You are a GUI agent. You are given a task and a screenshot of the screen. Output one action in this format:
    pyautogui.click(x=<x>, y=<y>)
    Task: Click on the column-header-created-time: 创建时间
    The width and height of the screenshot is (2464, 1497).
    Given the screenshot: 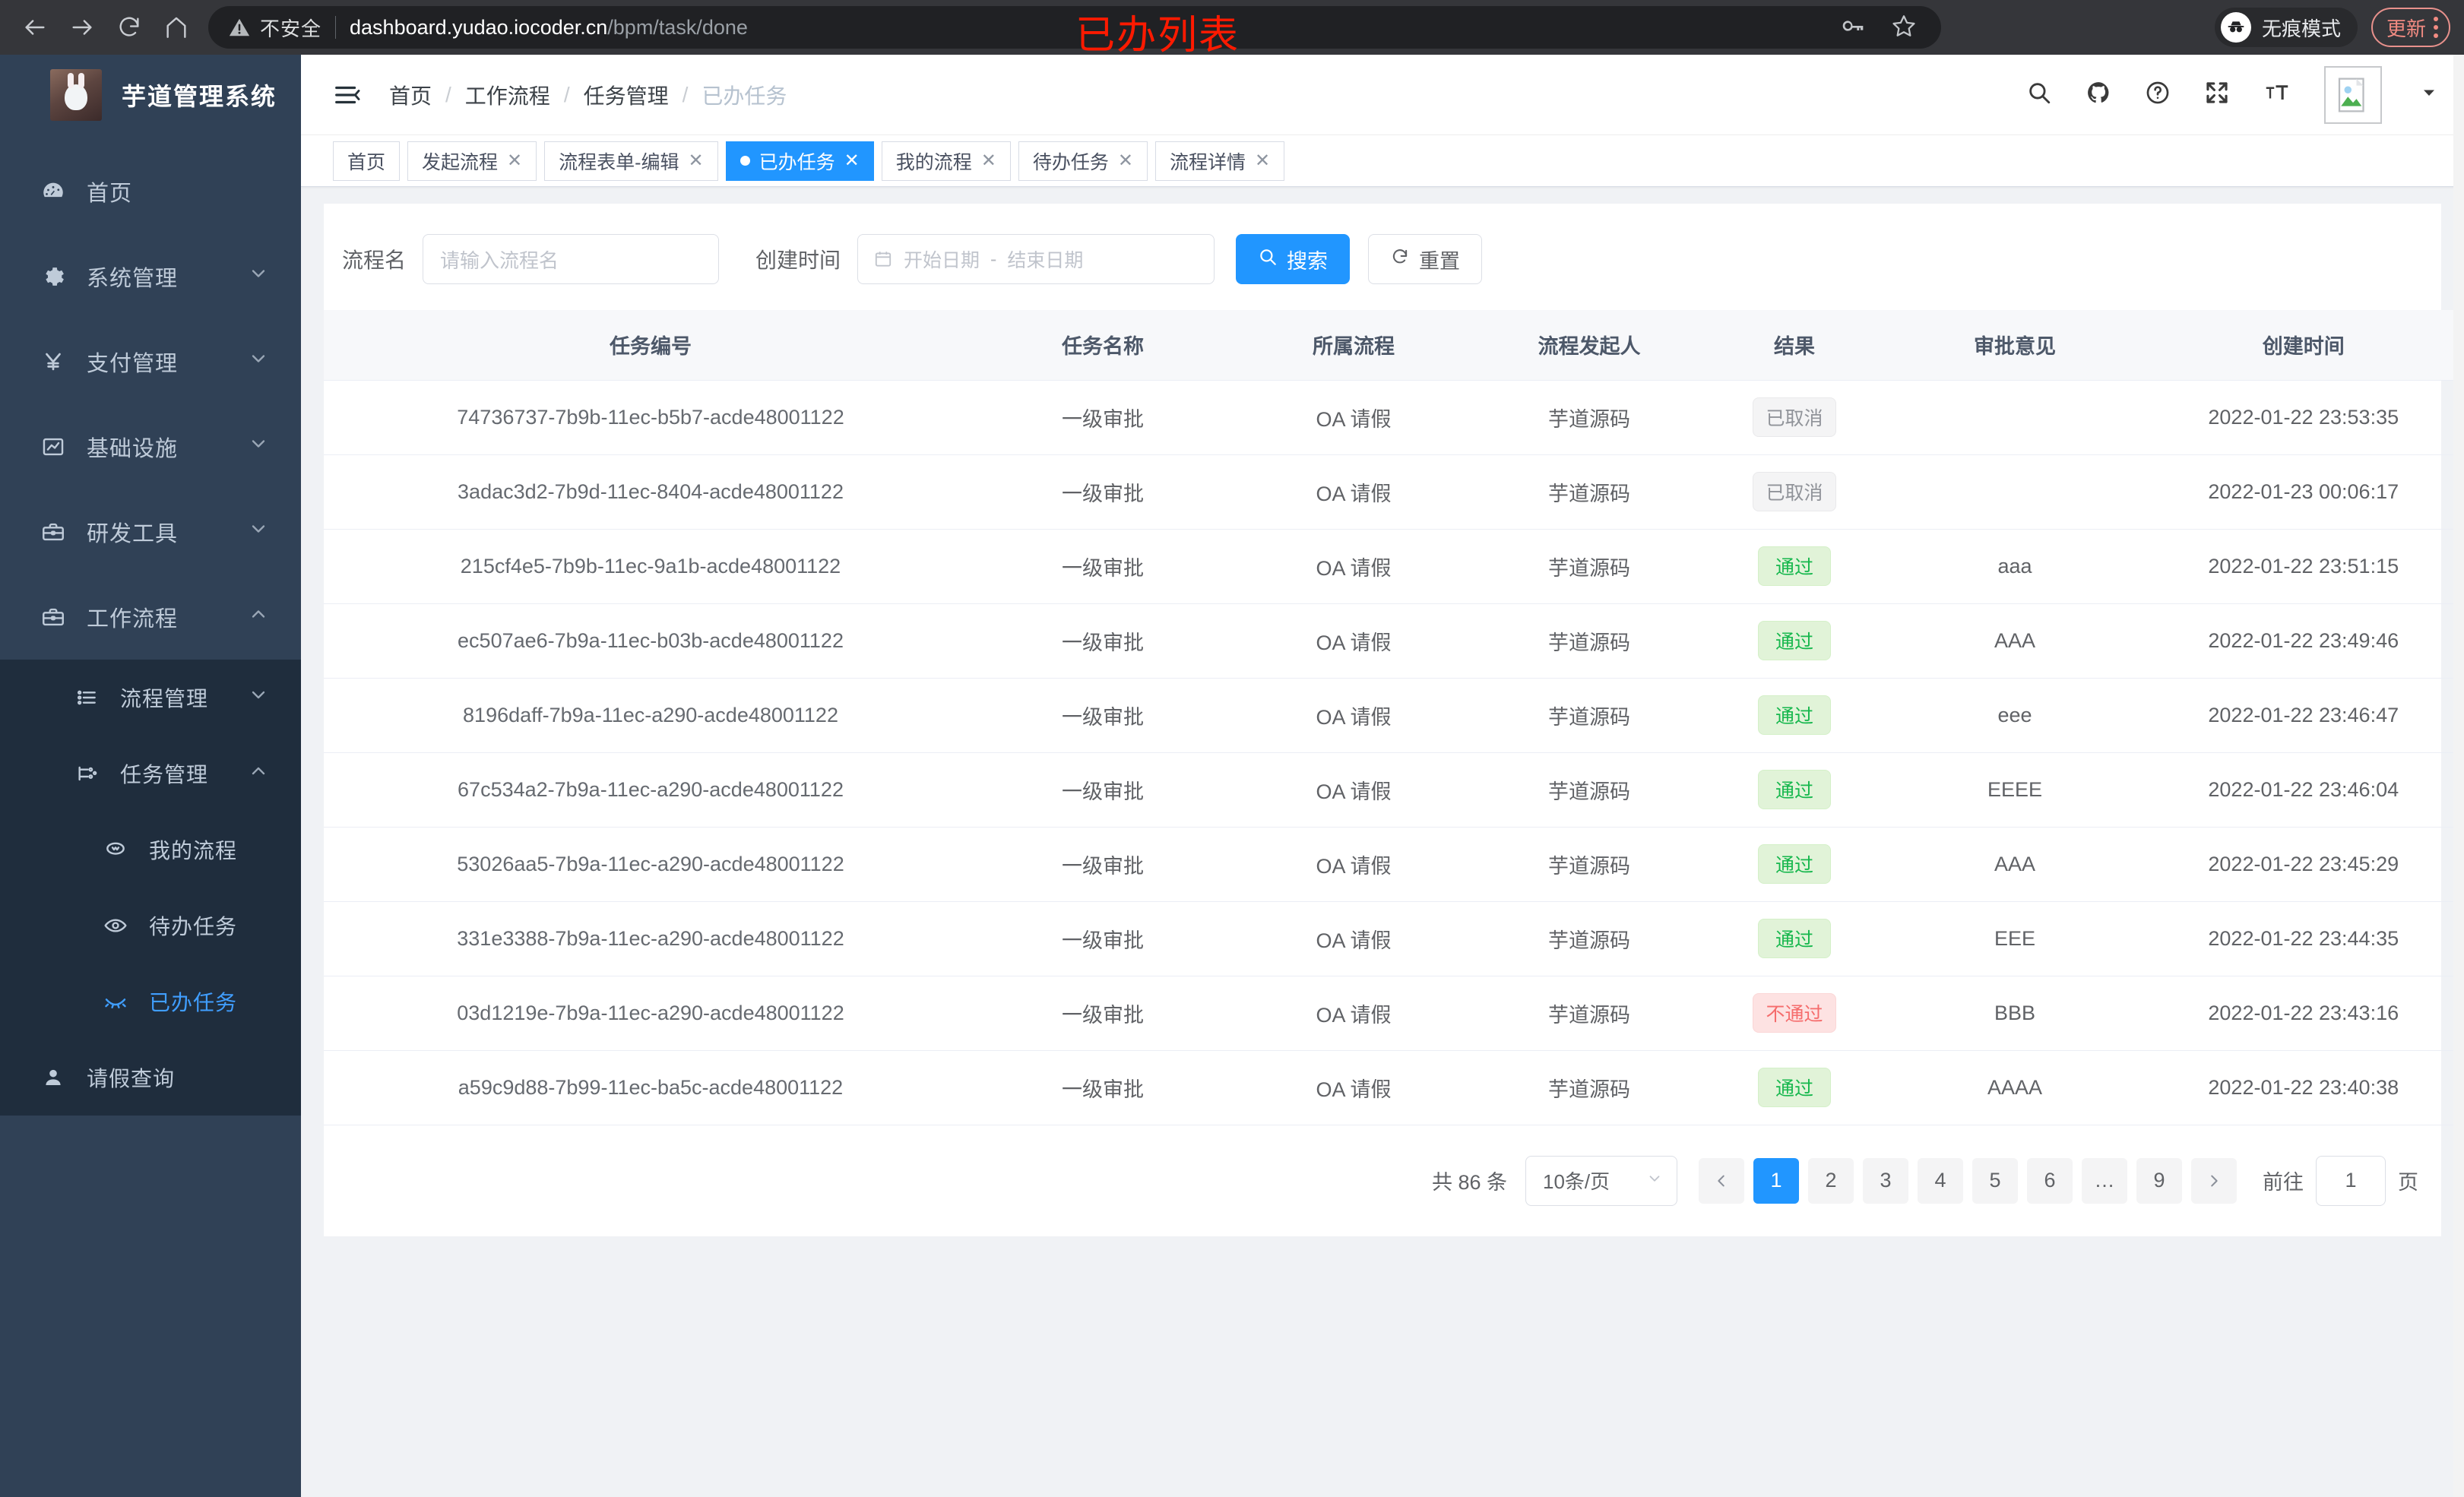 What is the action you would take?
    pyautogui.click(x=2302, y=345)
    